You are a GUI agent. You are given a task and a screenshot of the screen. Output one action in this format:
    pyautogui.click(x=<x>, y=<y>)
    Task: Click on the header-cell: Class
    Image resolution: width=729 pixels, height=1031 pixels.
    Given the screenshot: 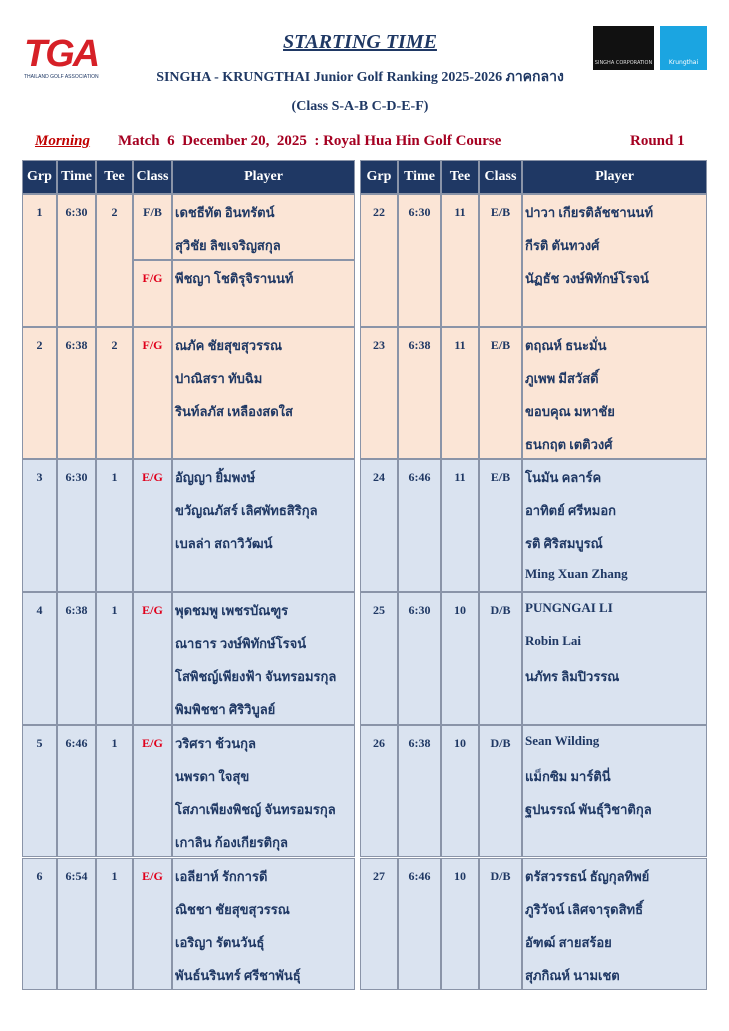 What is the action you would take?
    pyautogui.click(x=152, y=177)
    